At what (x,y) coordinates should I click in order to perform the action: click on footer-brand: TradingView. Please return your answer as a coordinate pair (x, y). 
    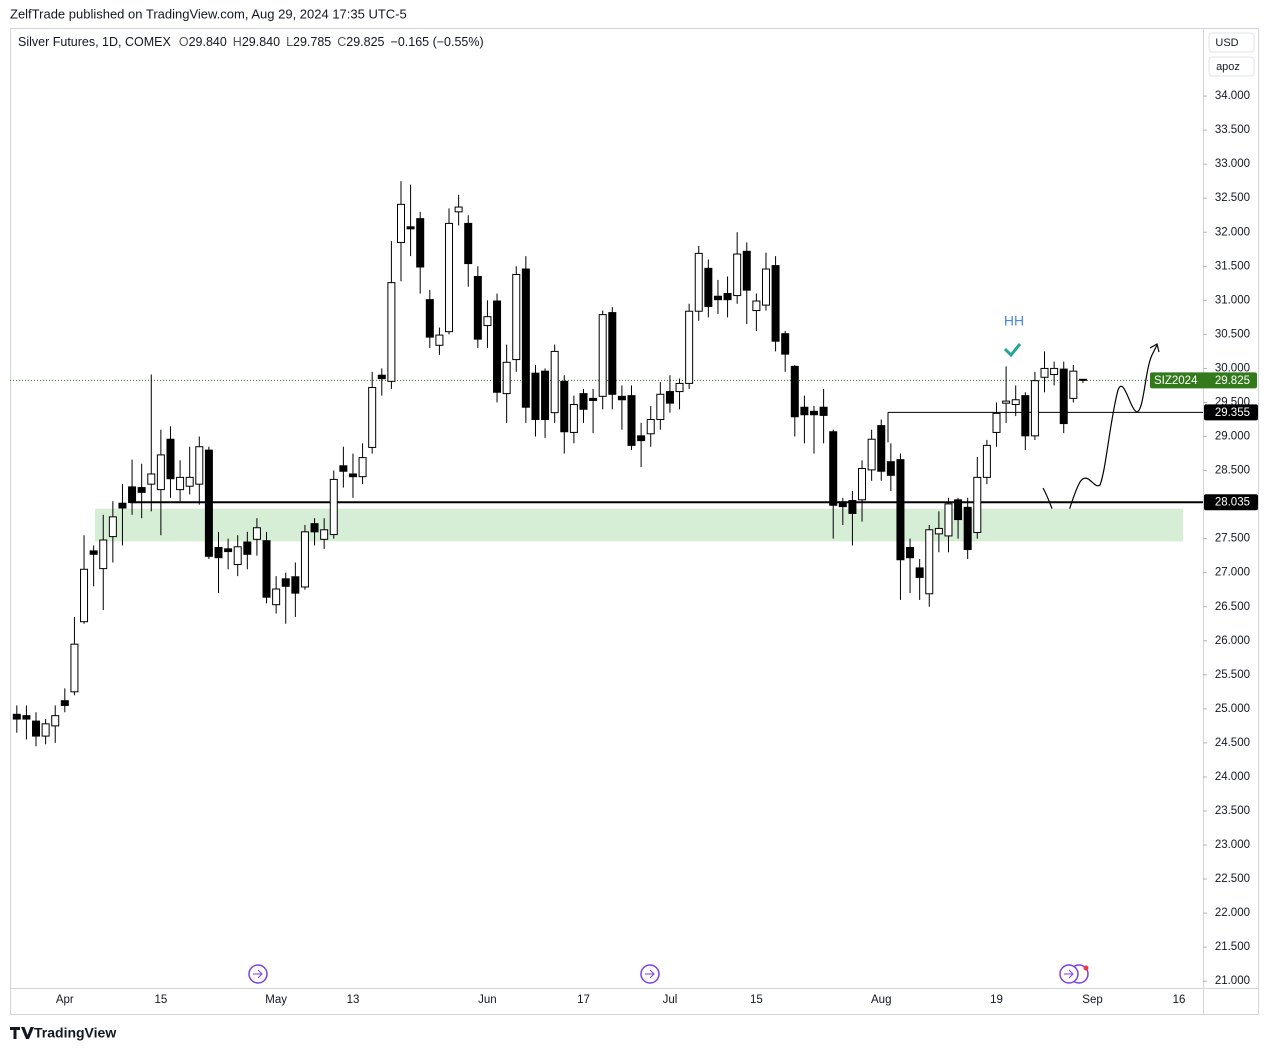
    Looking at the image, I should click on (75, 1033).